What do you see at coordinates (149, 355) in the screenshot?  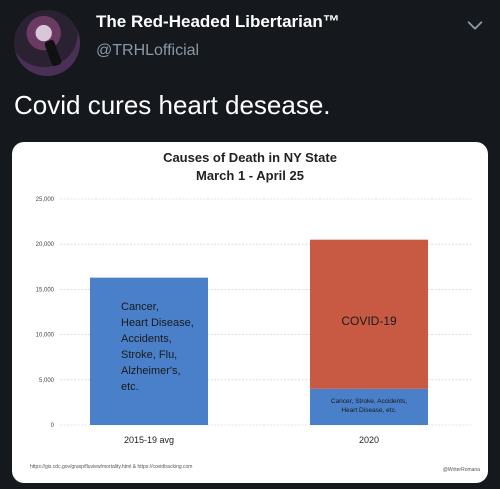 I see `bar-label-line: Stroke, Flu,` at bounding box center [149, 355].